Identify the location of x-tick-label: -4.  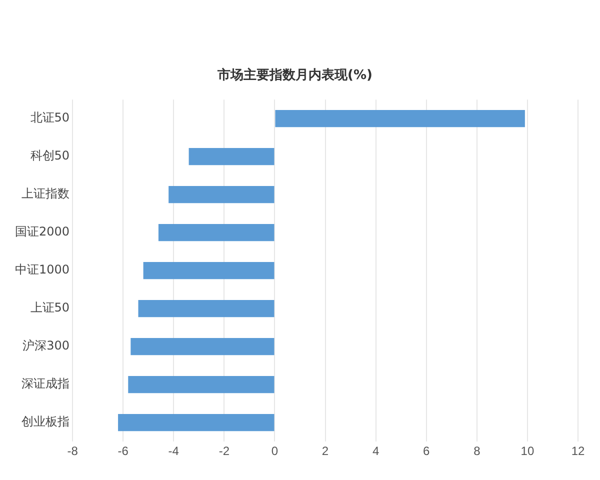
(174, 451).